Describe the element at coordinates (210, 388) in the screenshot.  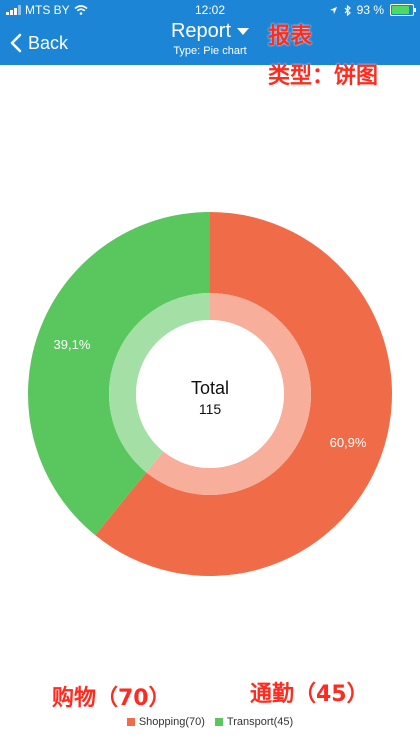
I see `center-label: Total` at that location.